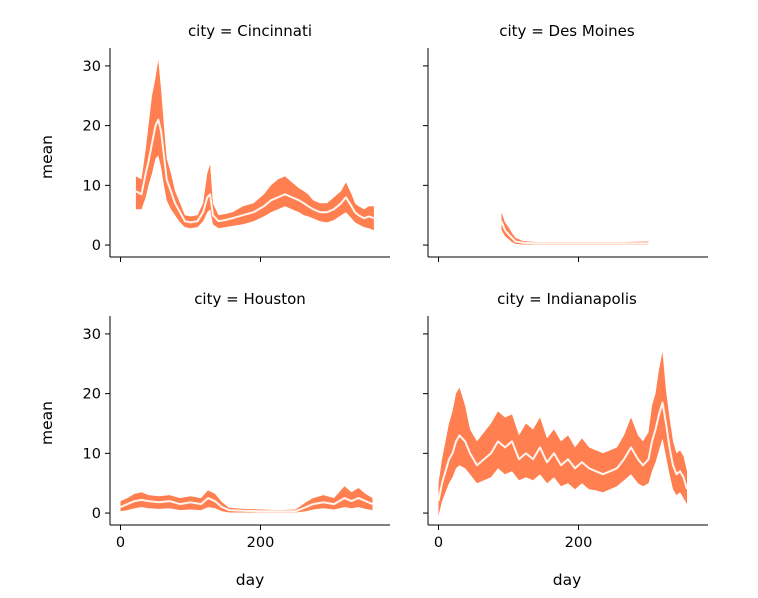 The image size is (758, 598). What do you see at coordinates (255, 171) in the screenshot?
I see `mean-line-cincinnati` at bounding box center [255, 171].